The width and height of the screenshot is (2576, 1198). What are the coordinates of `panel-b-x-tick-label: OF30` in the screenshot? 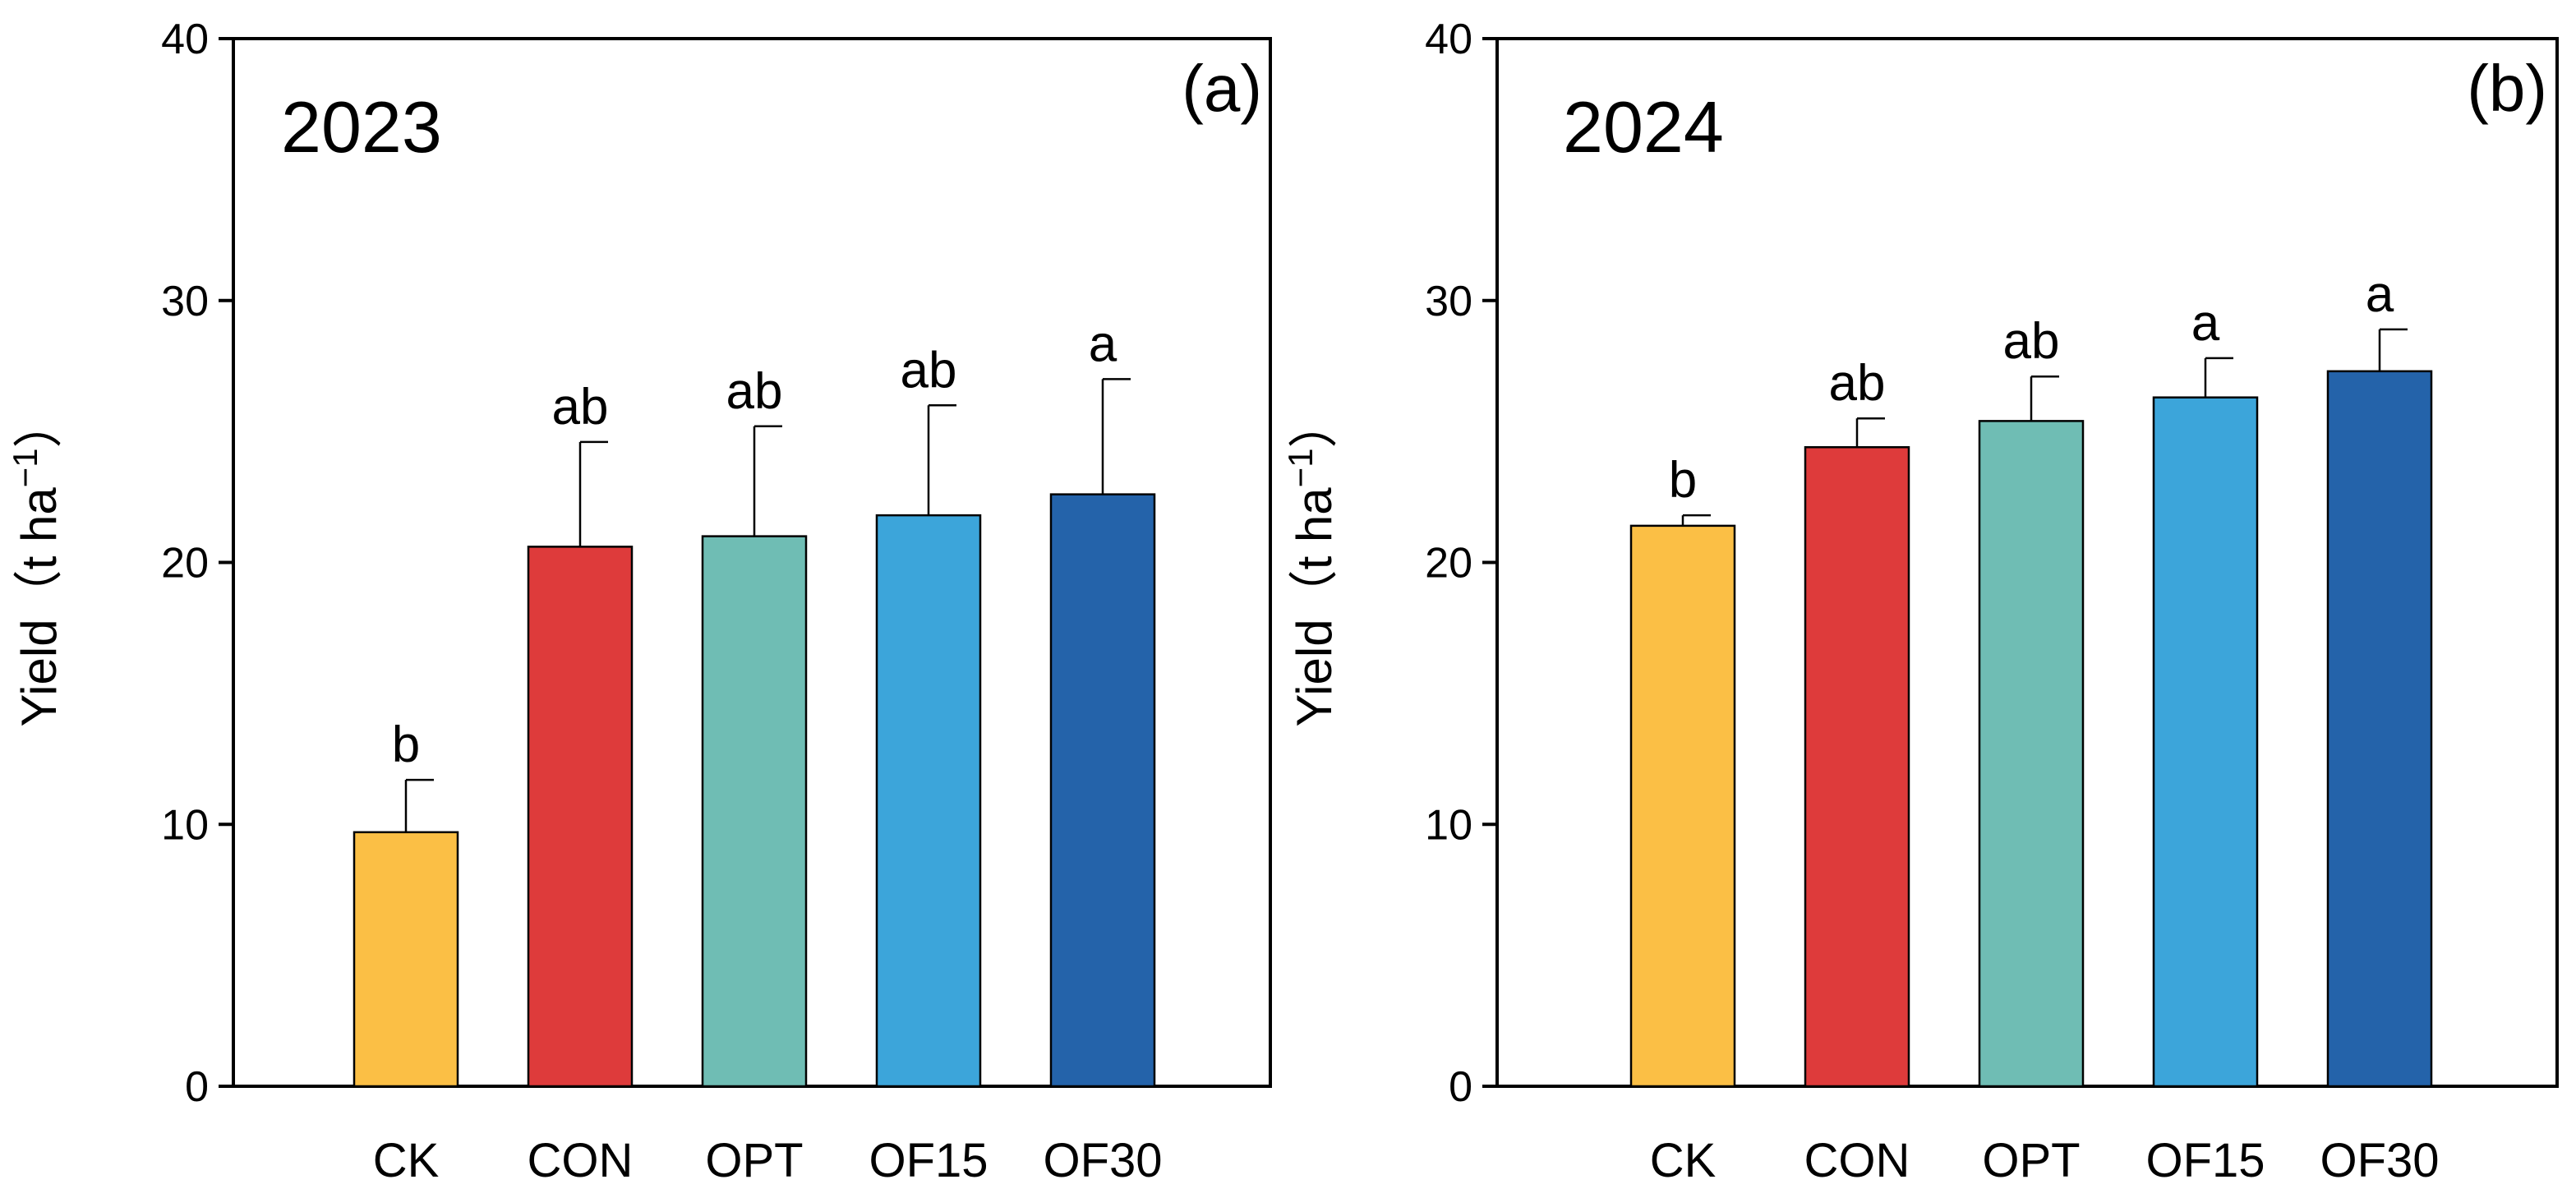 It's located at (2379, 1160).